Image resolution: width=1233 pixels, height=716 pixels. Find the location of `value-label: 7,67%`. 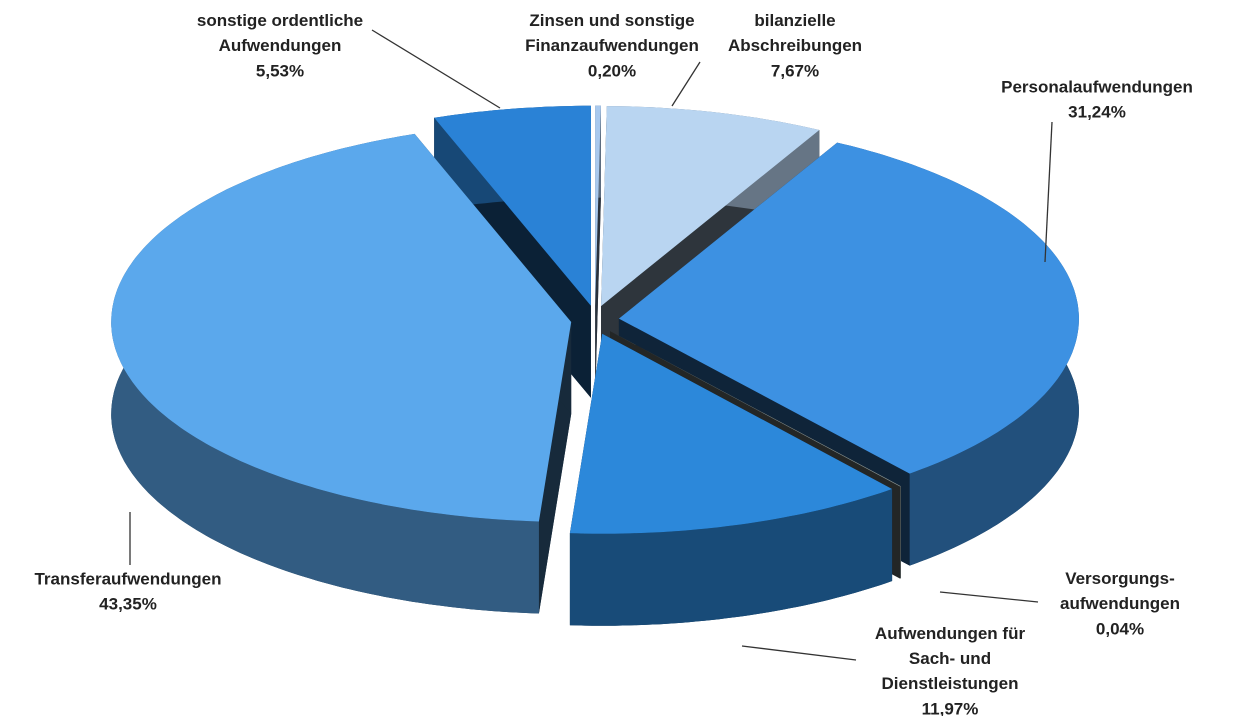

value-label: 7,67% is located at coordinates (795, 70).